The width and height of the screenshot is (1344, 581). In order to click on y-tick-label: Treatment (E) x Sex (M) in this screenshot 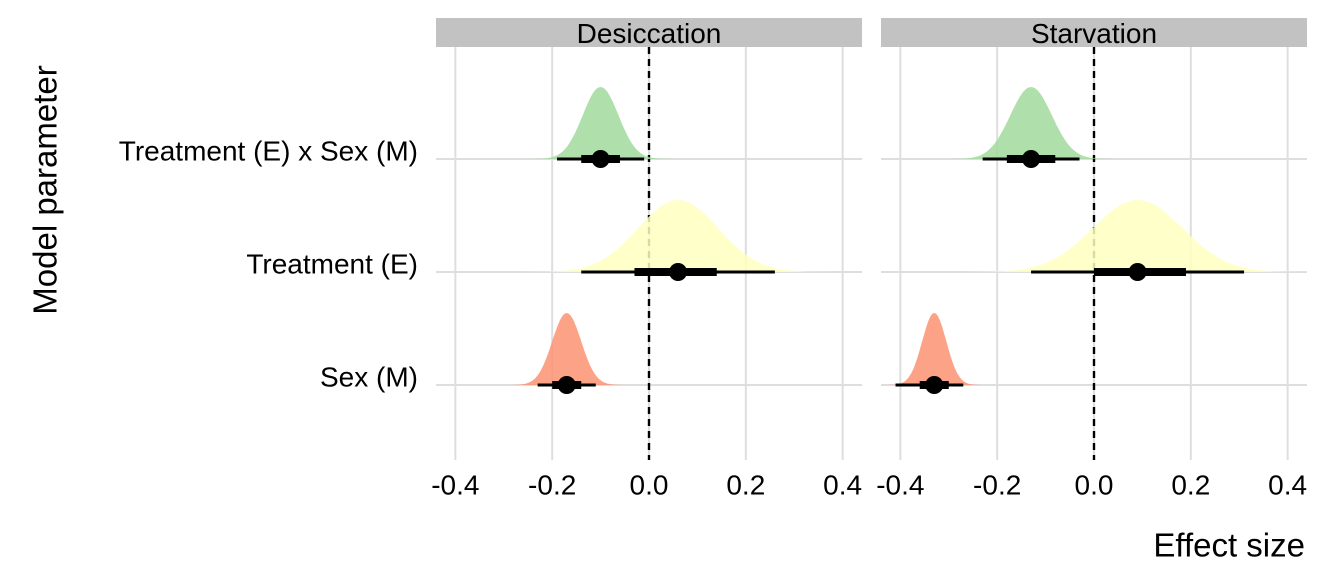, I will do `click(268, 151)`.